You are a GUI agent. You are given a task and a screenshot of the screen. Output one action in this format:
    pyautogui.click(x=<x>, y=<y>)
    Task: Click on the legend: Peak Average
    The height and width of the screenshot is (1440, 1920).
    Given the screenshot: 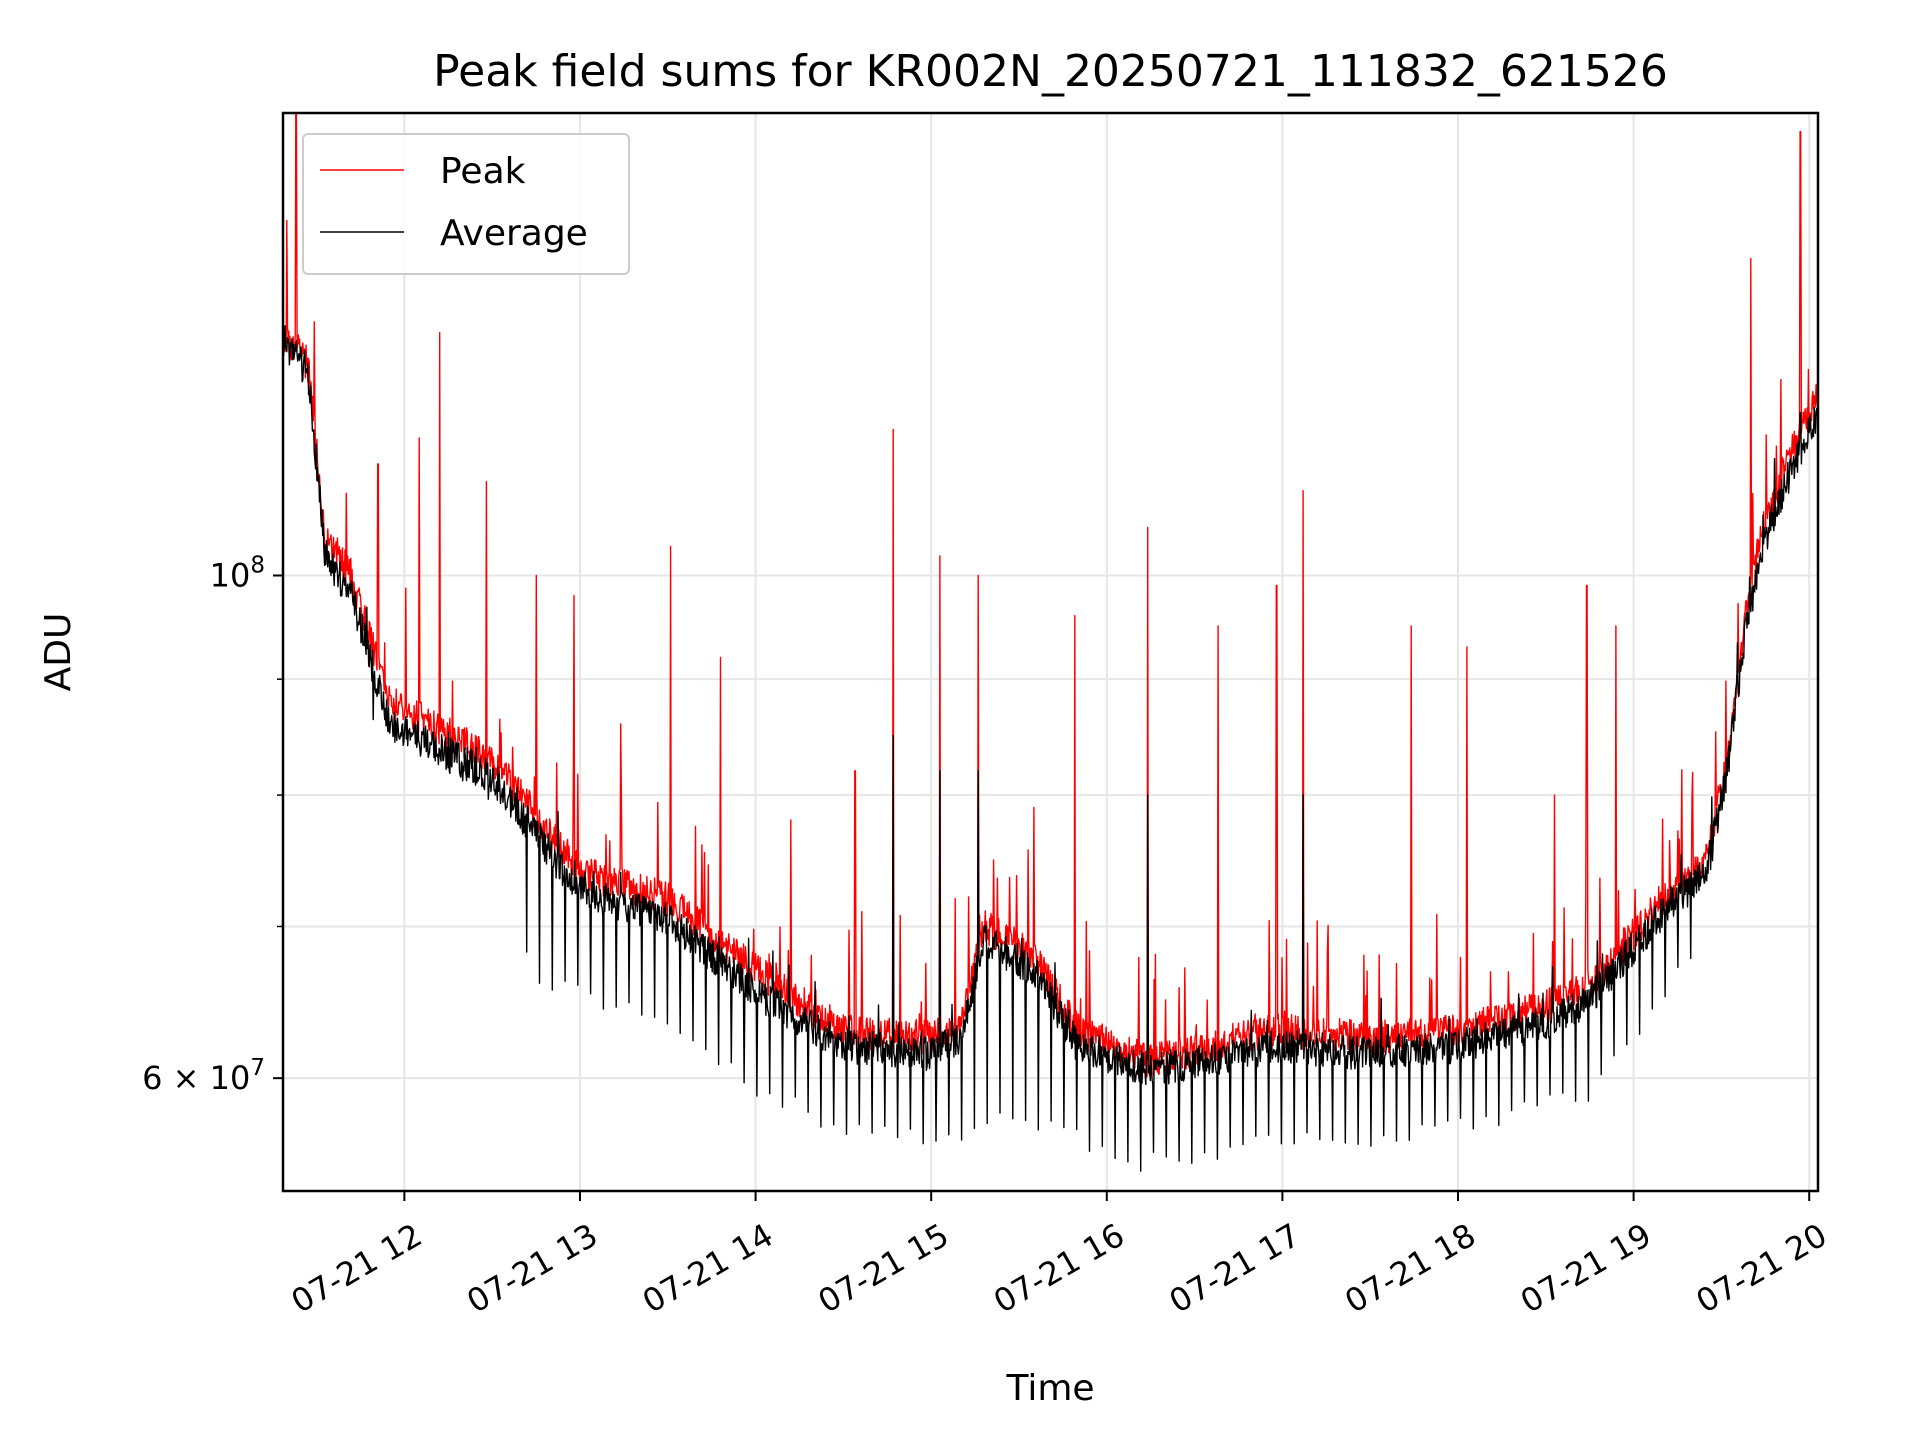 What is the action you would take?
    pyautogui.click(x=466, y=204)
    